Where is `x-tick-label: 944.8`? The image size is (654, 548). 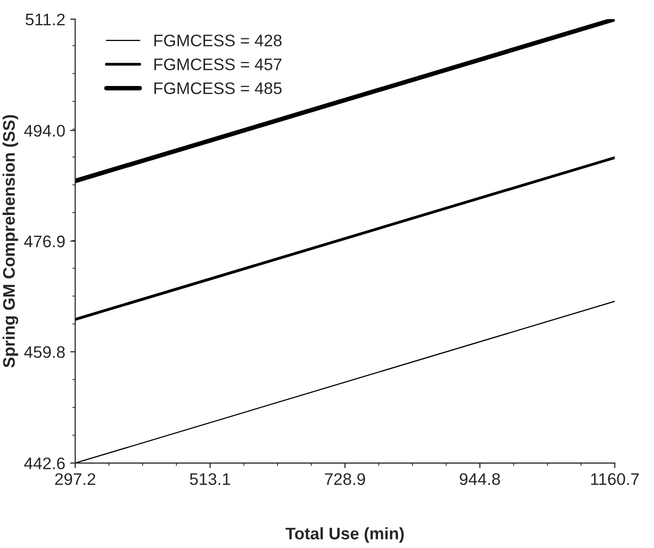 x-tick-label: 944.8 is located at coordinates (480, 479).